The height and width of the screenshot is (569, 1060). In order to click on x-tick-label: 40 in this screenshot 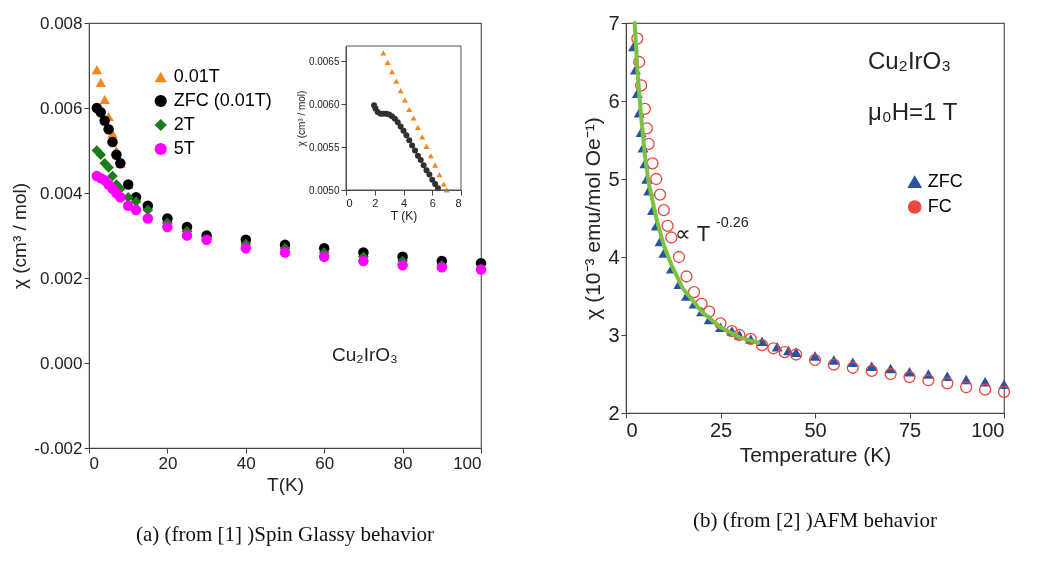, I will do `click(246, 463)`.